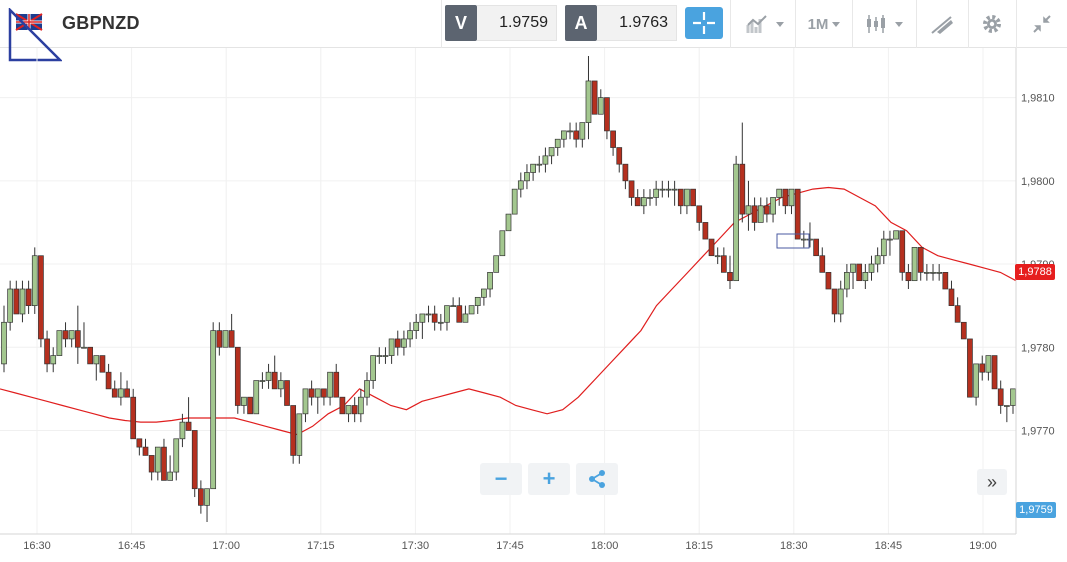  I want to click on symbol-title: GBPNZD, so click(101, 23).